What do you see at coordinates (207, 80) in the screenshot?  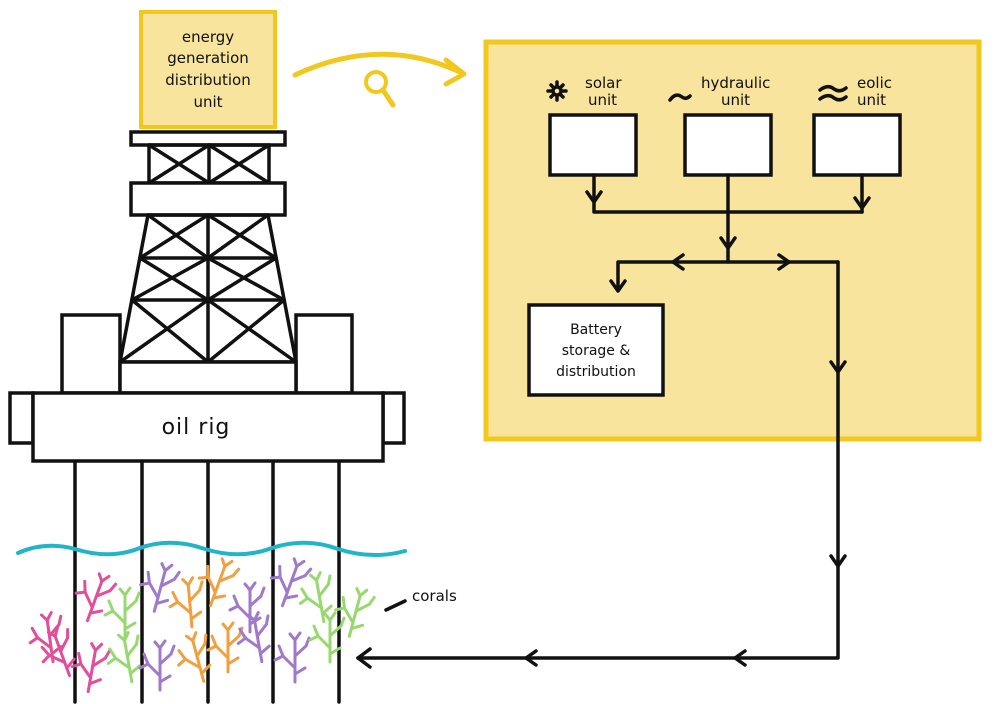 I see `energy-unit-line-3: distribution` at bounding box center [207, 80].